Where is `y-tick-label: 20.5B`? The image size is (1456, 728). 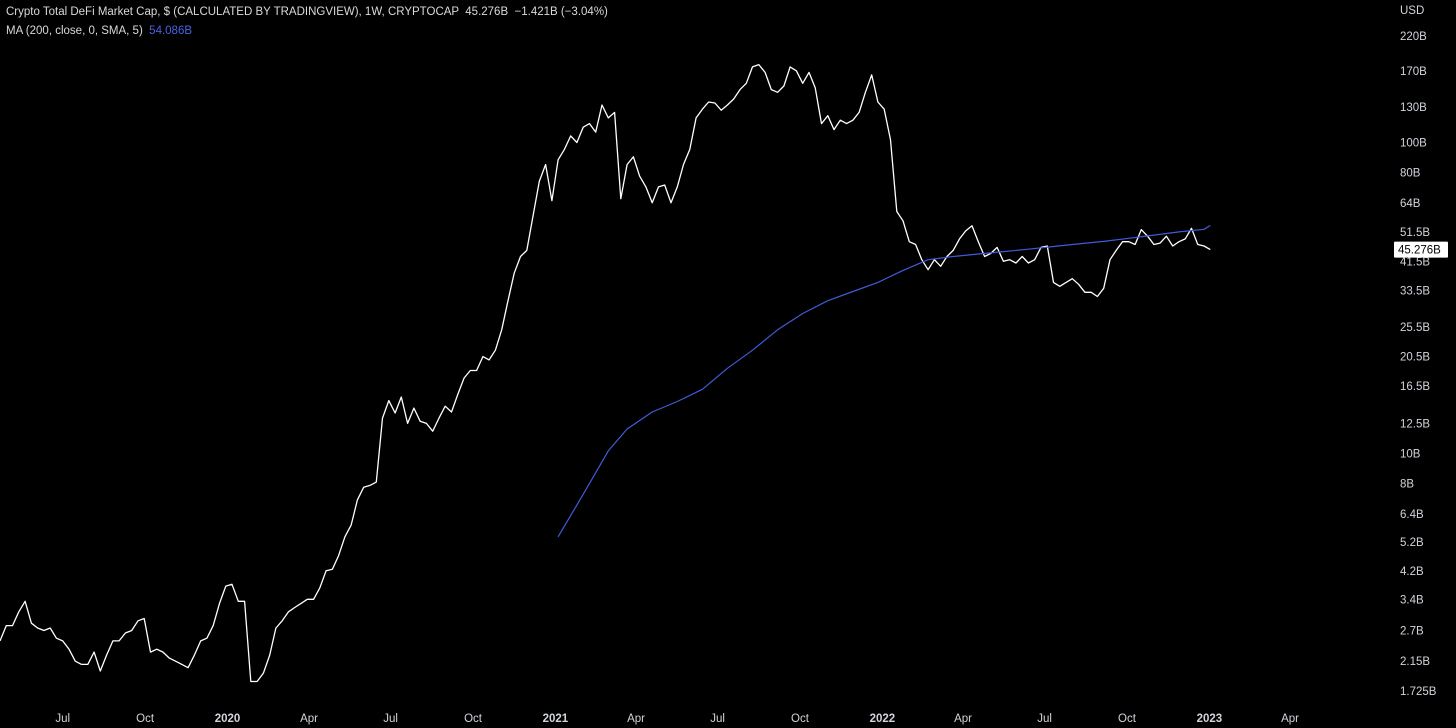
y-tick-label: 20.5B is located at coordinates (1415, 358).